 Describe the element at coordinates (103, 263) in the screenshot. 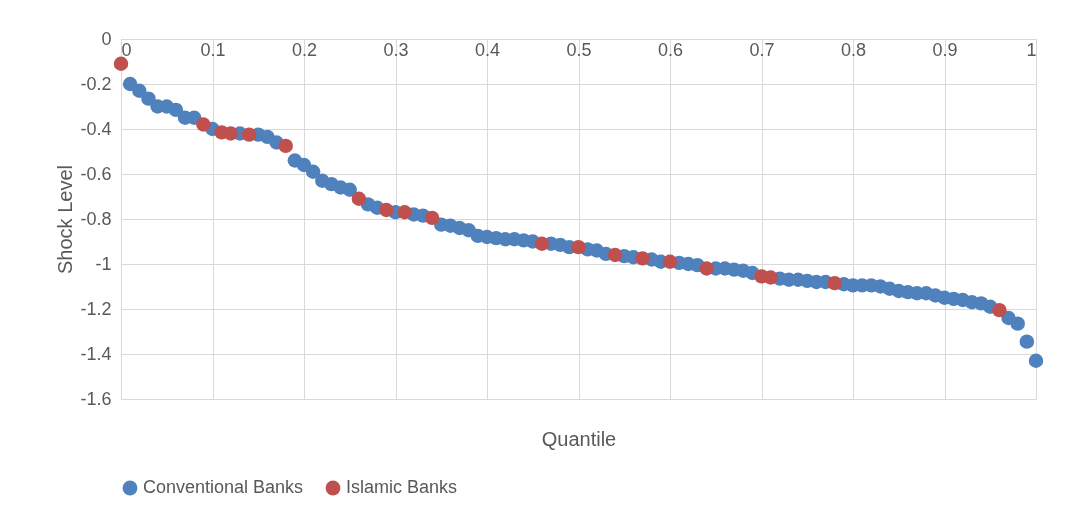

I see `y-tick-label: -1` at that location.